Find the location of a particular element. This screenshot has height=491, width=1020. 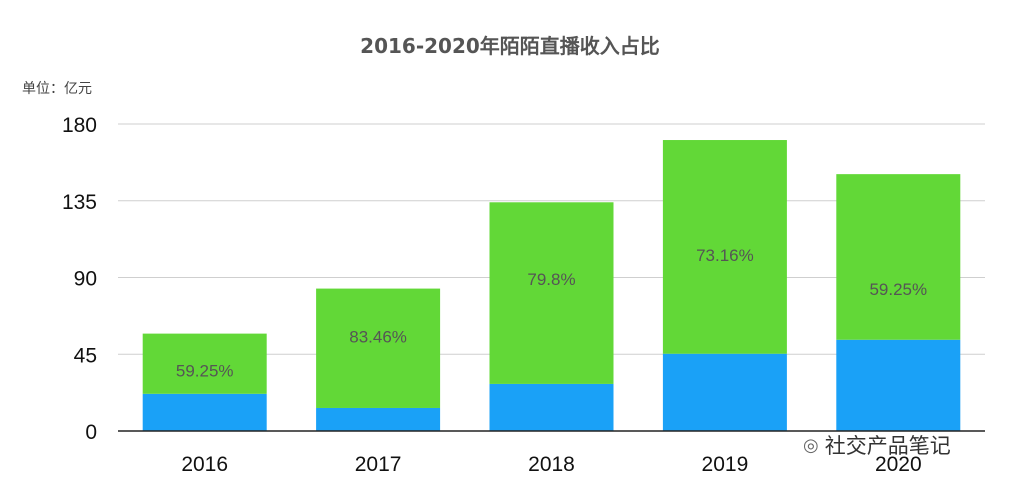

data-label: 73.16% is located at coordinates (725, 255).